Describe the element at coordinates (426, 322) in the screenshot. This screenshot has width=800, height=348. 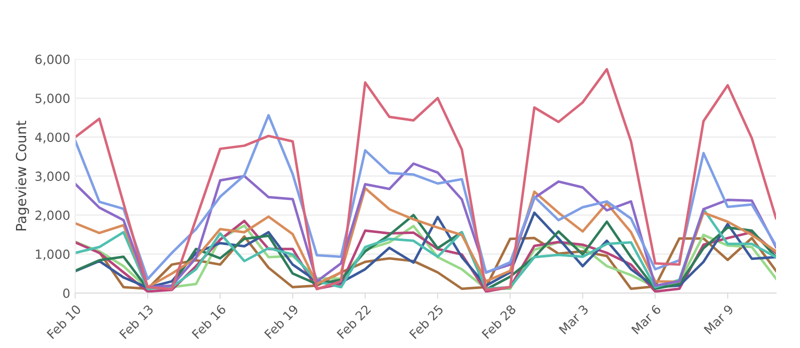
I see `x-tick-label: Feb 25` at that location.